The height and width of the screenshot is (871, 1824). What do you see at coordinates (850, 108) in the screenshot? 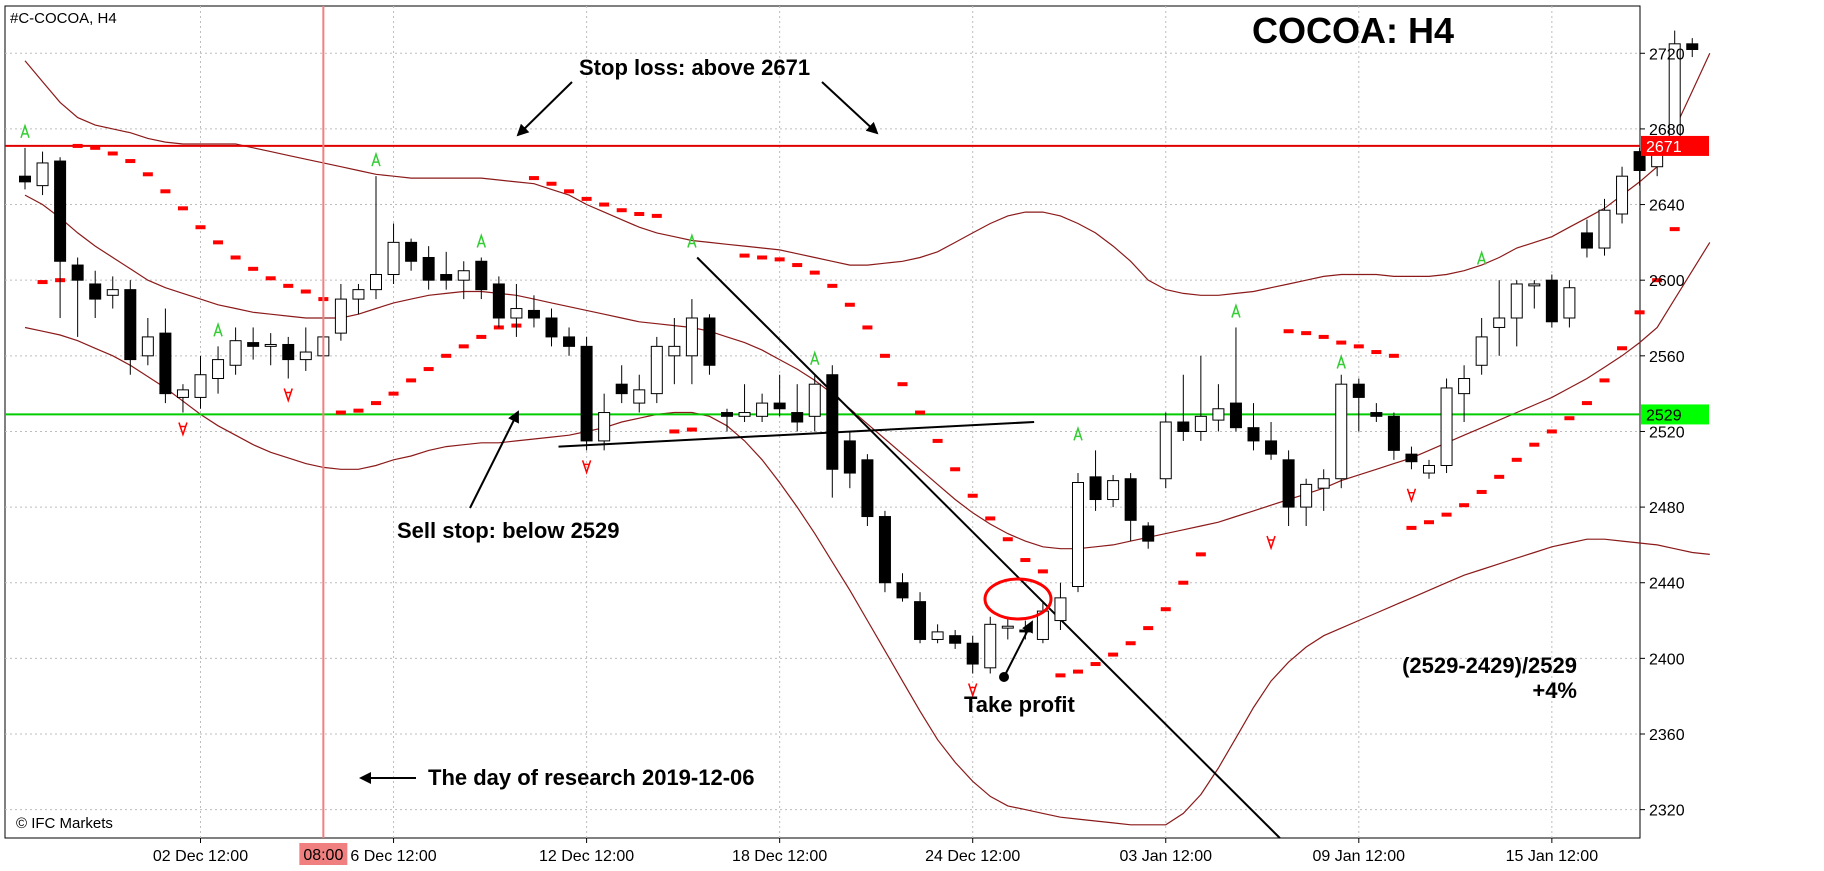
I see `stop-loss-arrow-right` at bounding box center [850, 108].